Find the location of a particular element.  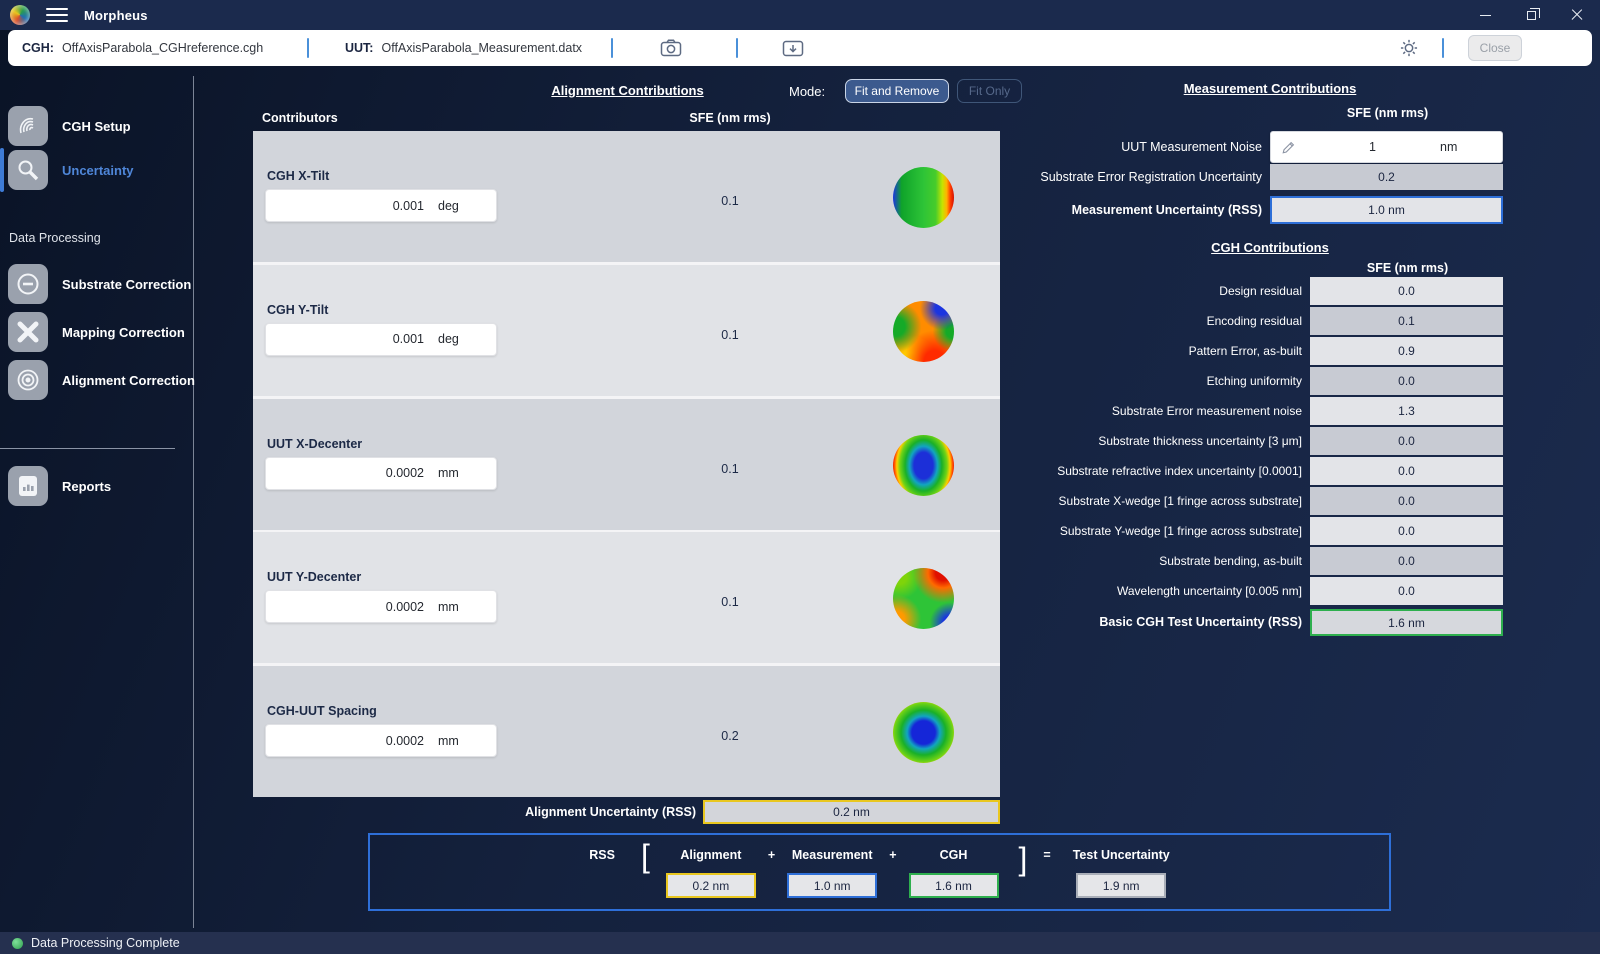

formula-alignment-value: 0.2 nm is located at coordinates (710, 885).